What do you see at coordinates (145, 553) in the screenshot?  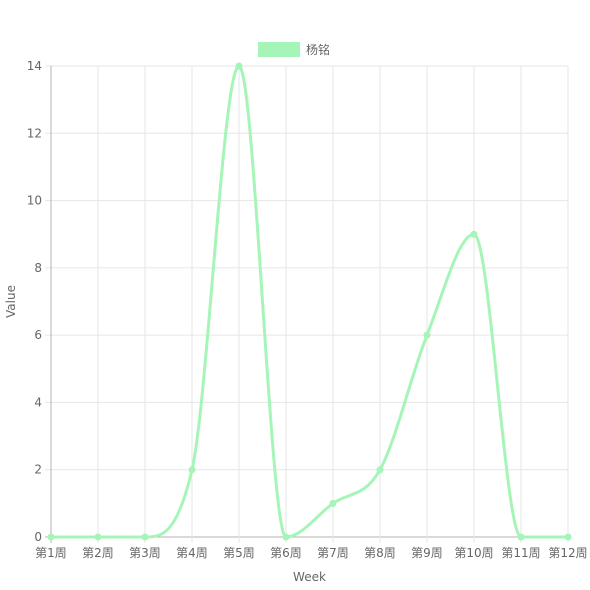 I see `x-tick-label: 第3周` at bounding box center [145, 553].